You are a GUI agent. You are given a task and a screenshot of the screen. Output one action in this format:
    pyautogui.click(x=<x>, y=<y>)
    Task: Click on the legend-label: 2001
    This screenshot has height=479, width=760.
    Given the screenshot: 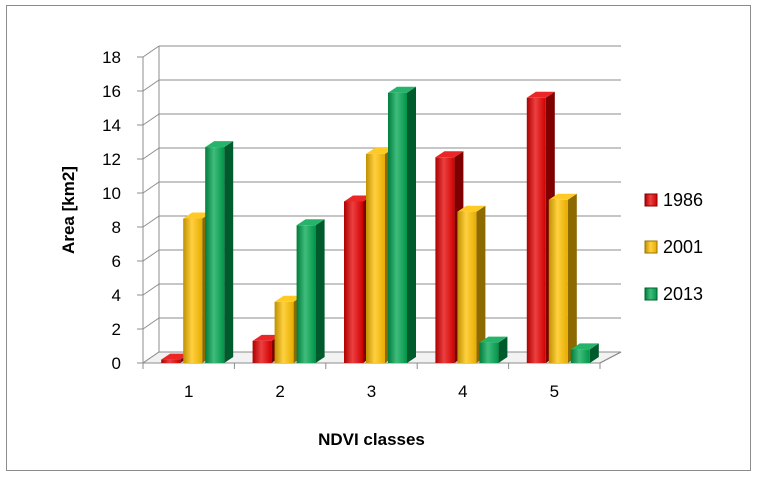 What is the action you would take?
    pyautogui.click(x=683, y=247)
    